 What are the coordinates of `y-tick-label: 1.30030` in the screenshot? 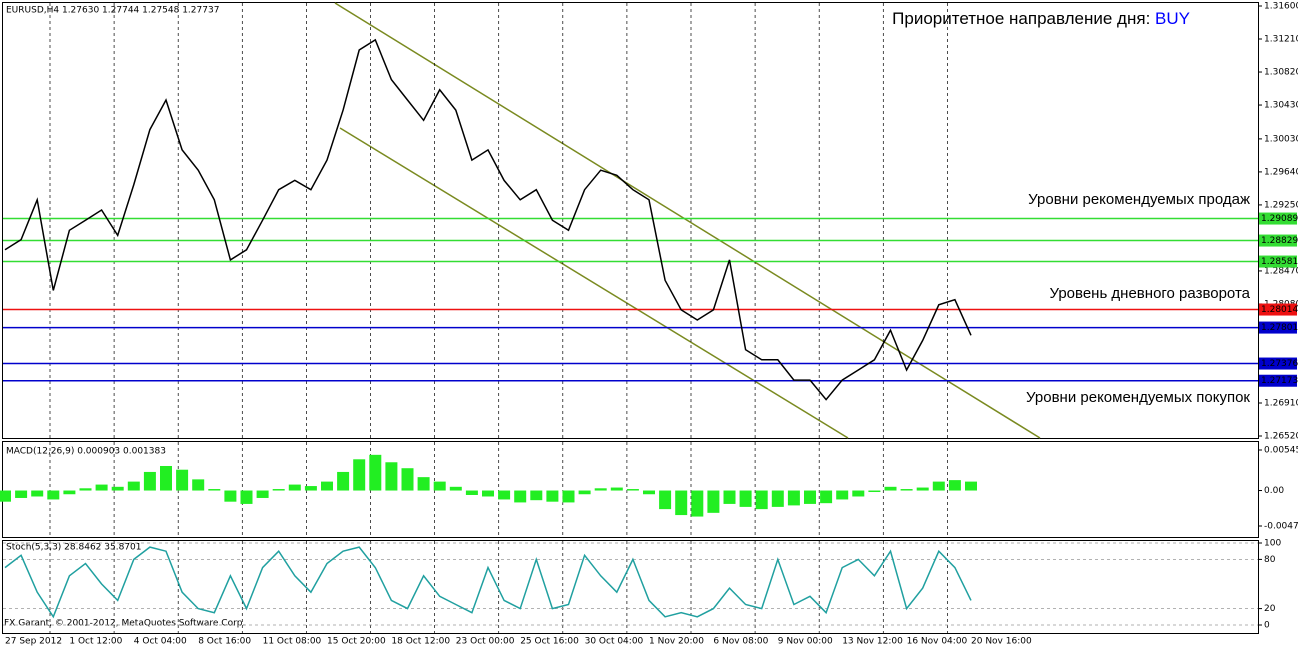 It's located at (1281, 139).